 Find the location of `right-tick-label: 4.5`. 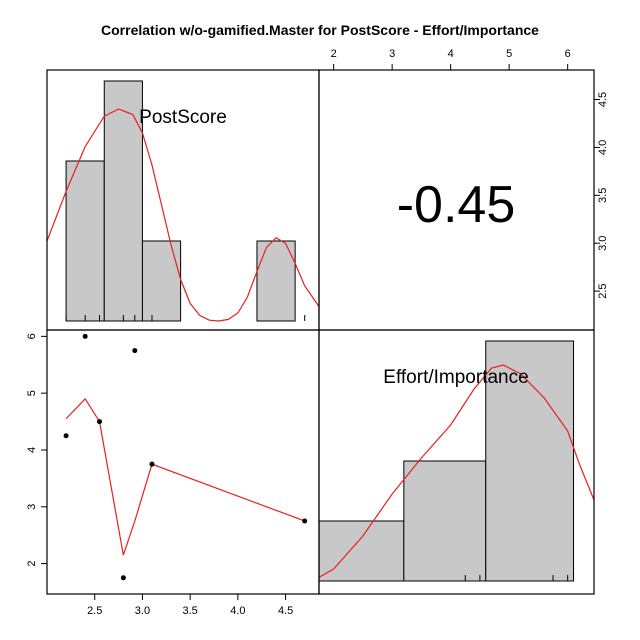

right-tick-label: 4.5 is located at coordinates (603, 99).